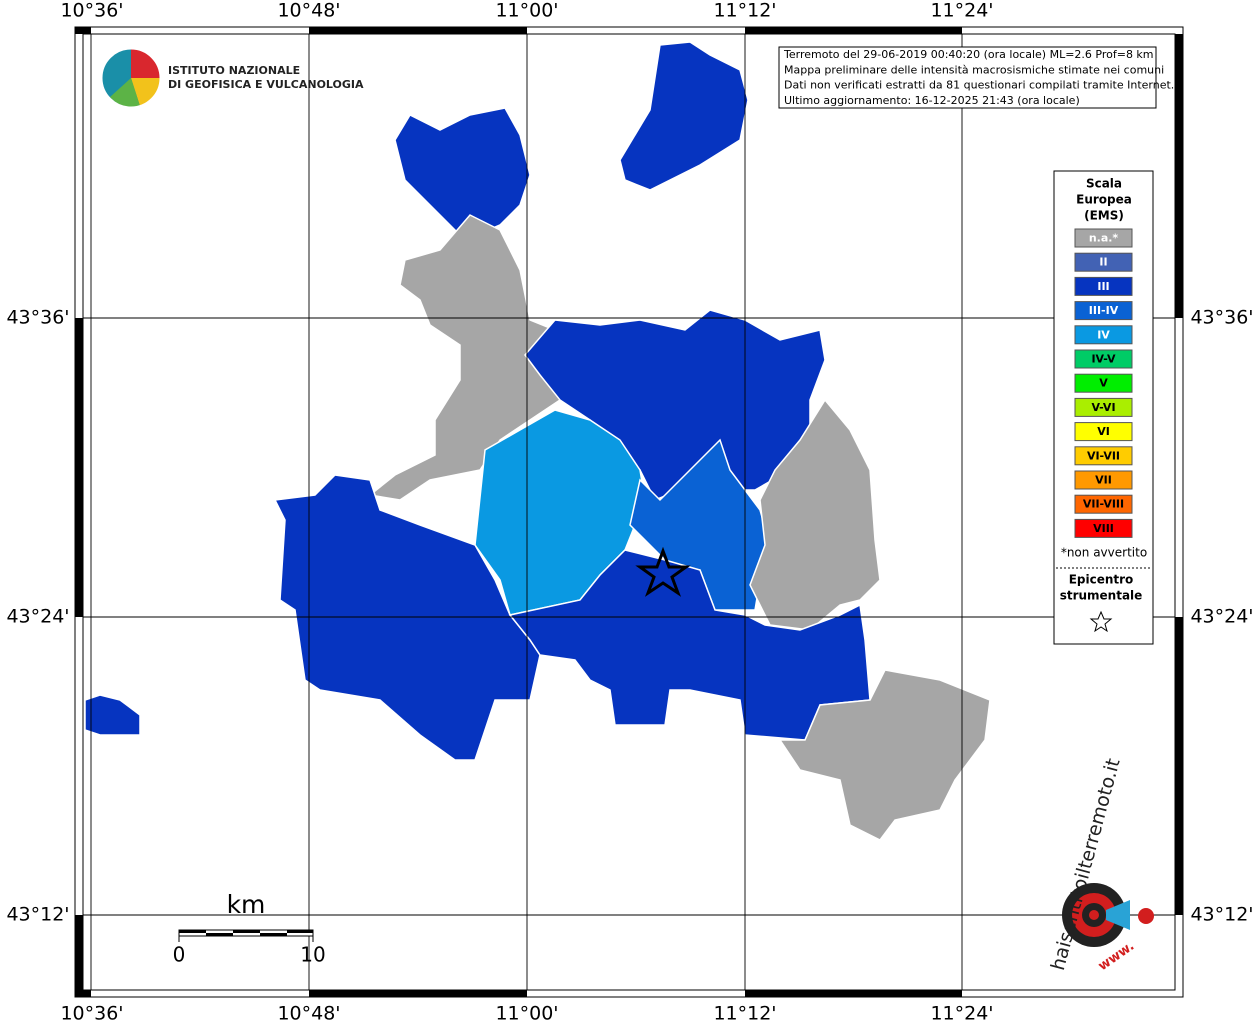 This screenshot has height=1024, width=1256. I want to click on legend-label: VIII, so click(1103, 528).